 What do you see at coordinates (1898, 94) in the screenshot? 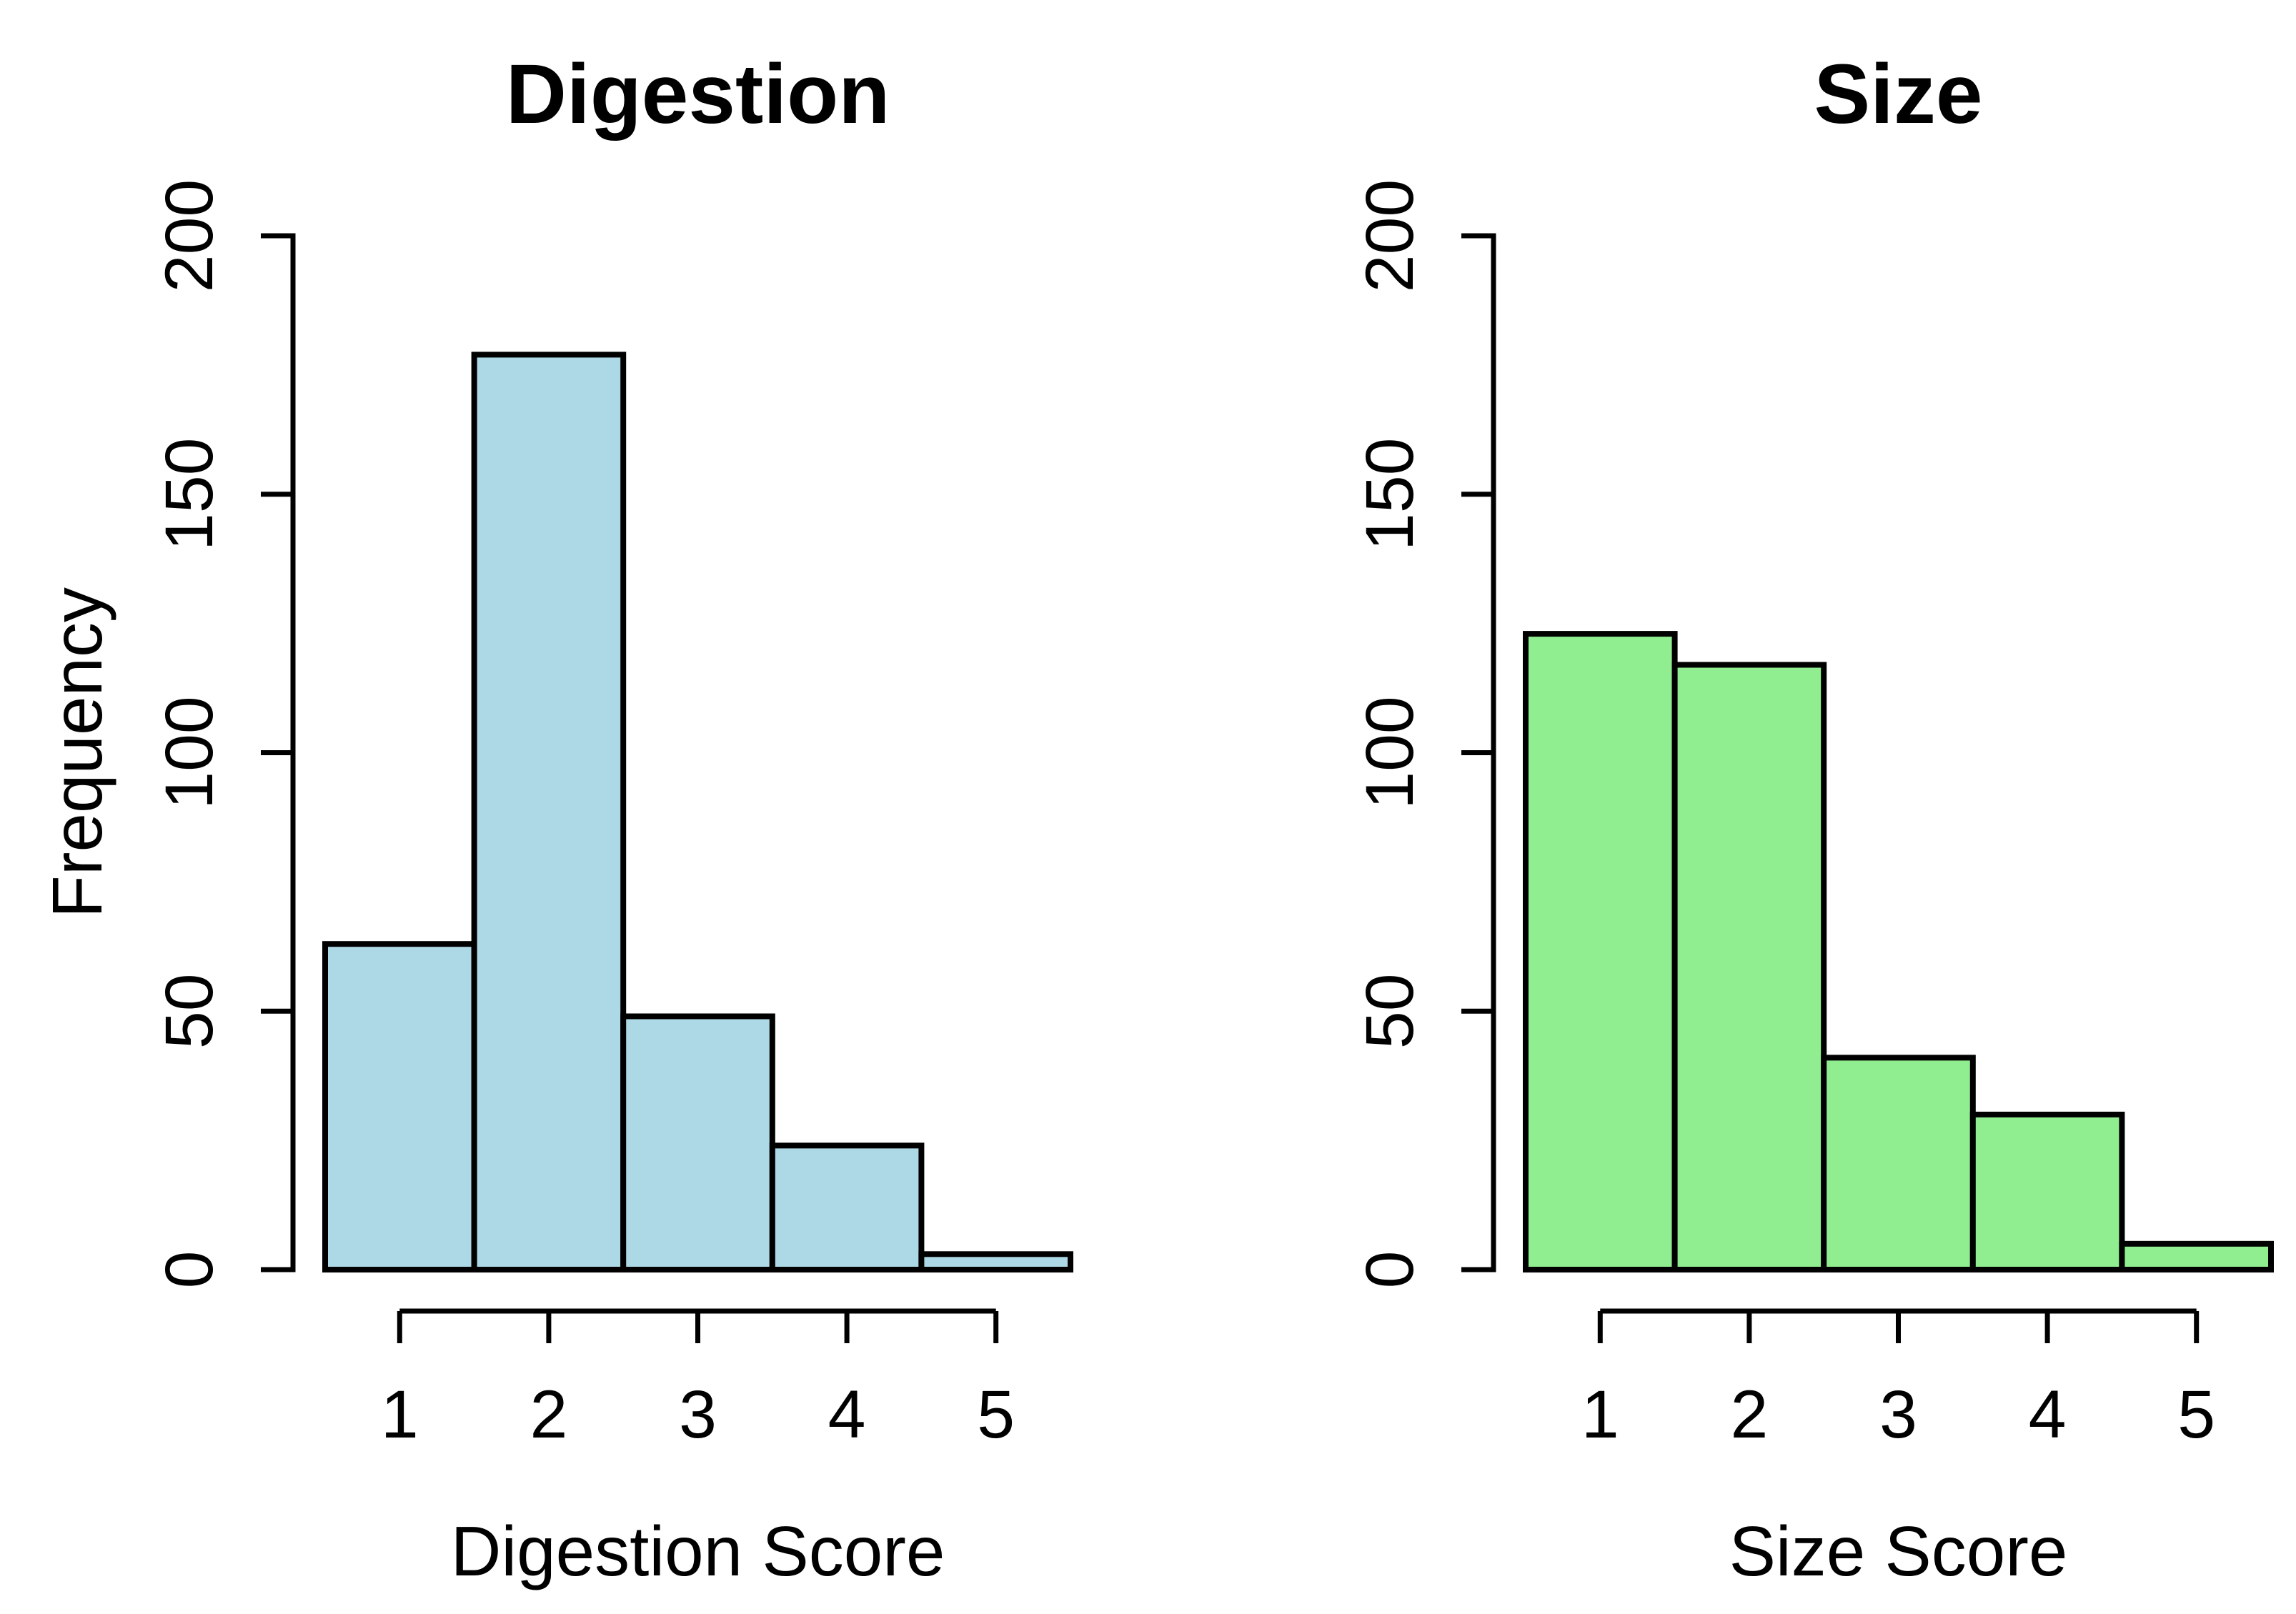
I see `chart-title: Size` at bounding box center [1898, 94].